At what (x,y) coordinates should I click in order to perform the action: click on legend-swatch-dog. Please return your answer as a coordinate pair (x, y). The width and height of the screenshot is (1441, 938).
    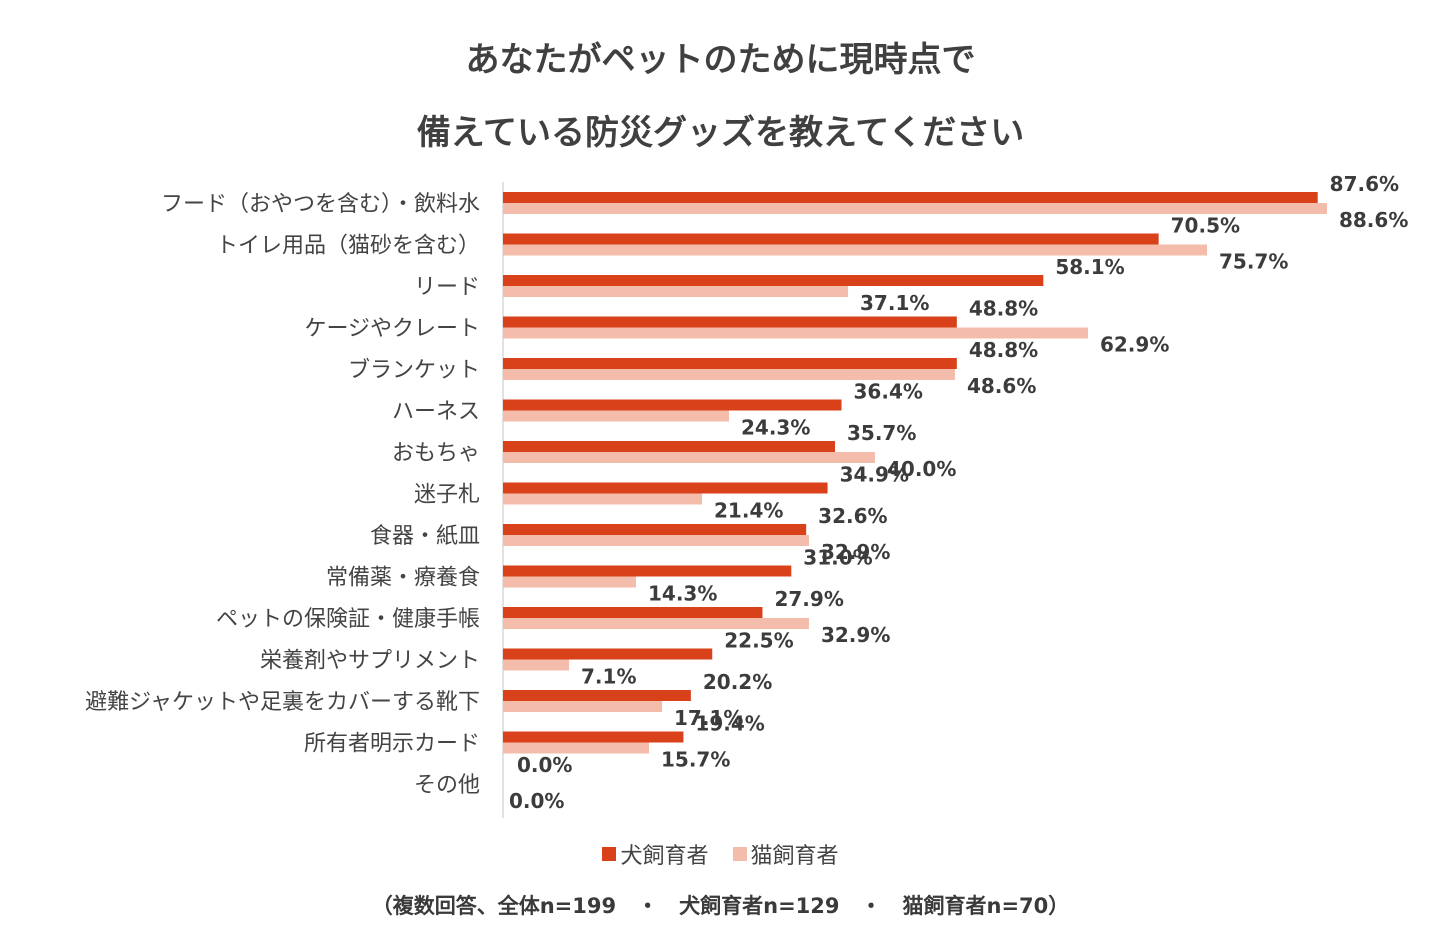
    Looking at the image, I should click on (609, 854).